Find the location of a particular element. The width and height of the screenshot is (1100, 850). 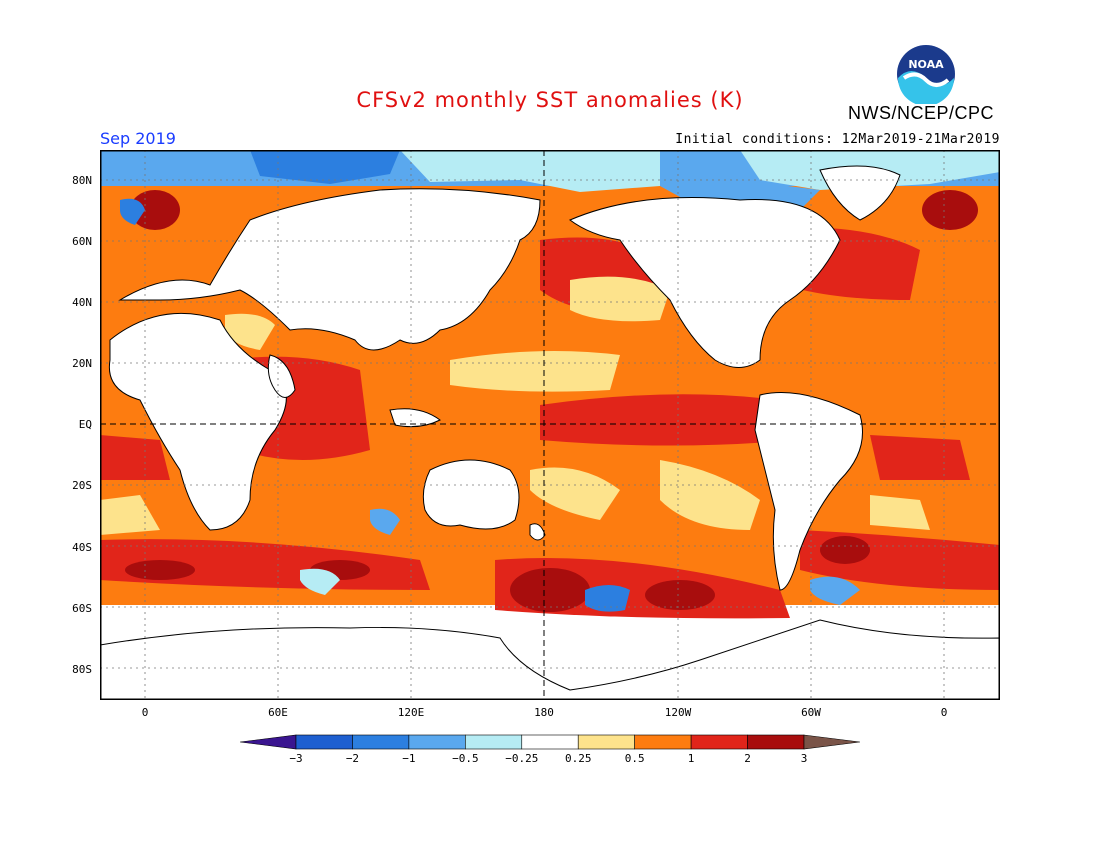

equatorial-pacific-warm is located at coordinates (655, 420).